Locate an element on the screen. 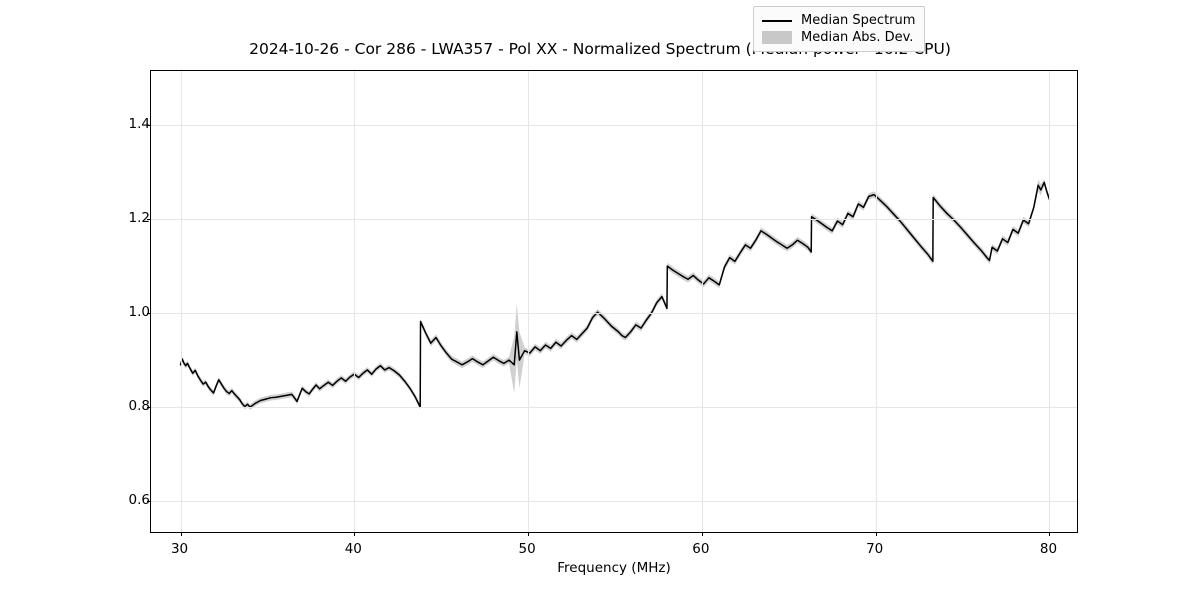 Image resolution: width=1200 pixels, height=600 pixels. y-axis-label: Normalized Power is located at coordinates (0, 301).